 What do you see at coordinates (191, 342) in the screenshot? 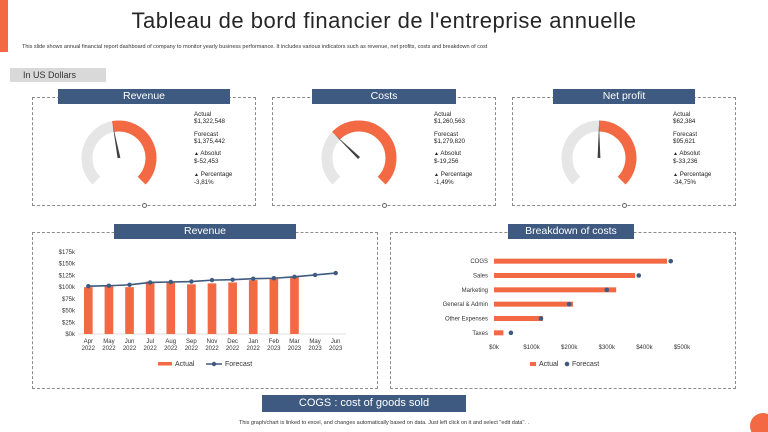
I see `x-tick-month: Sep` at bounding box center [191, 342].